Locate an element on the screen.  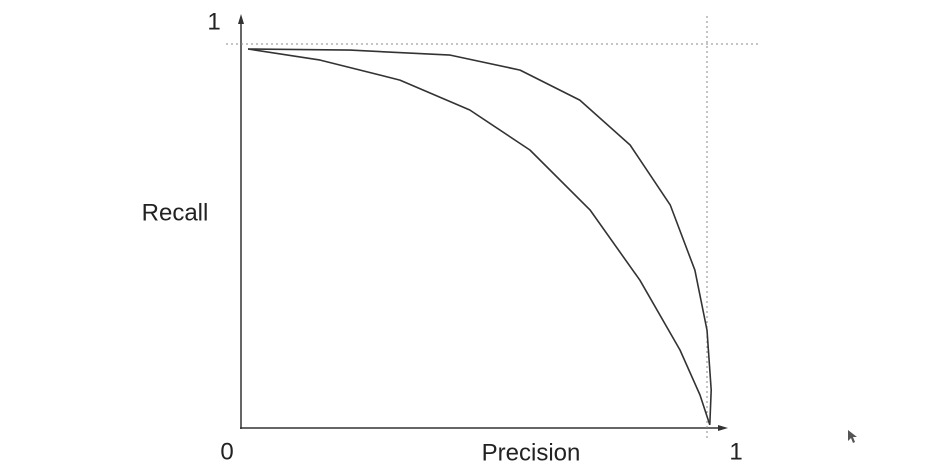
x-tick-label: 0 is located at coordinates (226, 451).